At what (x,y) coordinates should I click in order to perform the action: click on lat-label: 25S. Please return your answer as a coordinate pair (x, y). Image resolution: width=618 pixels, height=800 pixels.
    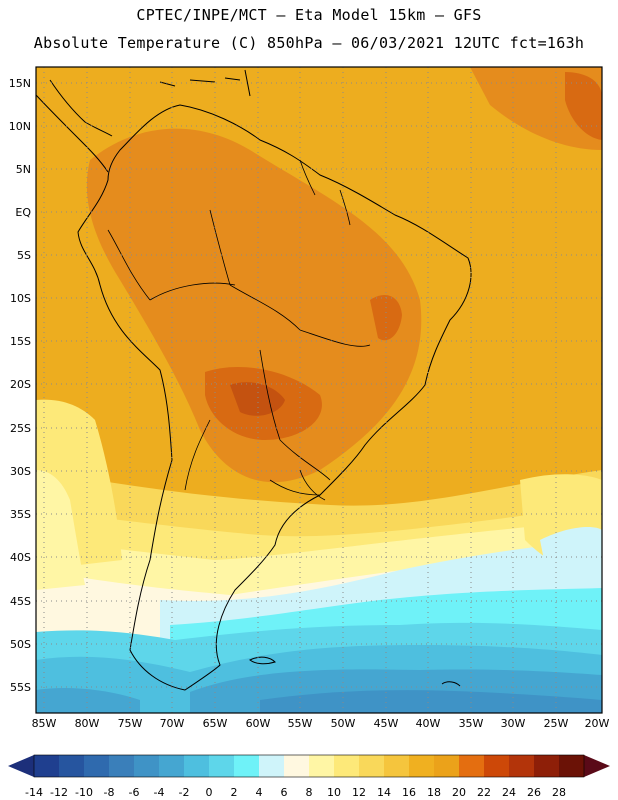
    Looking at the image, I should click on (20, 428).